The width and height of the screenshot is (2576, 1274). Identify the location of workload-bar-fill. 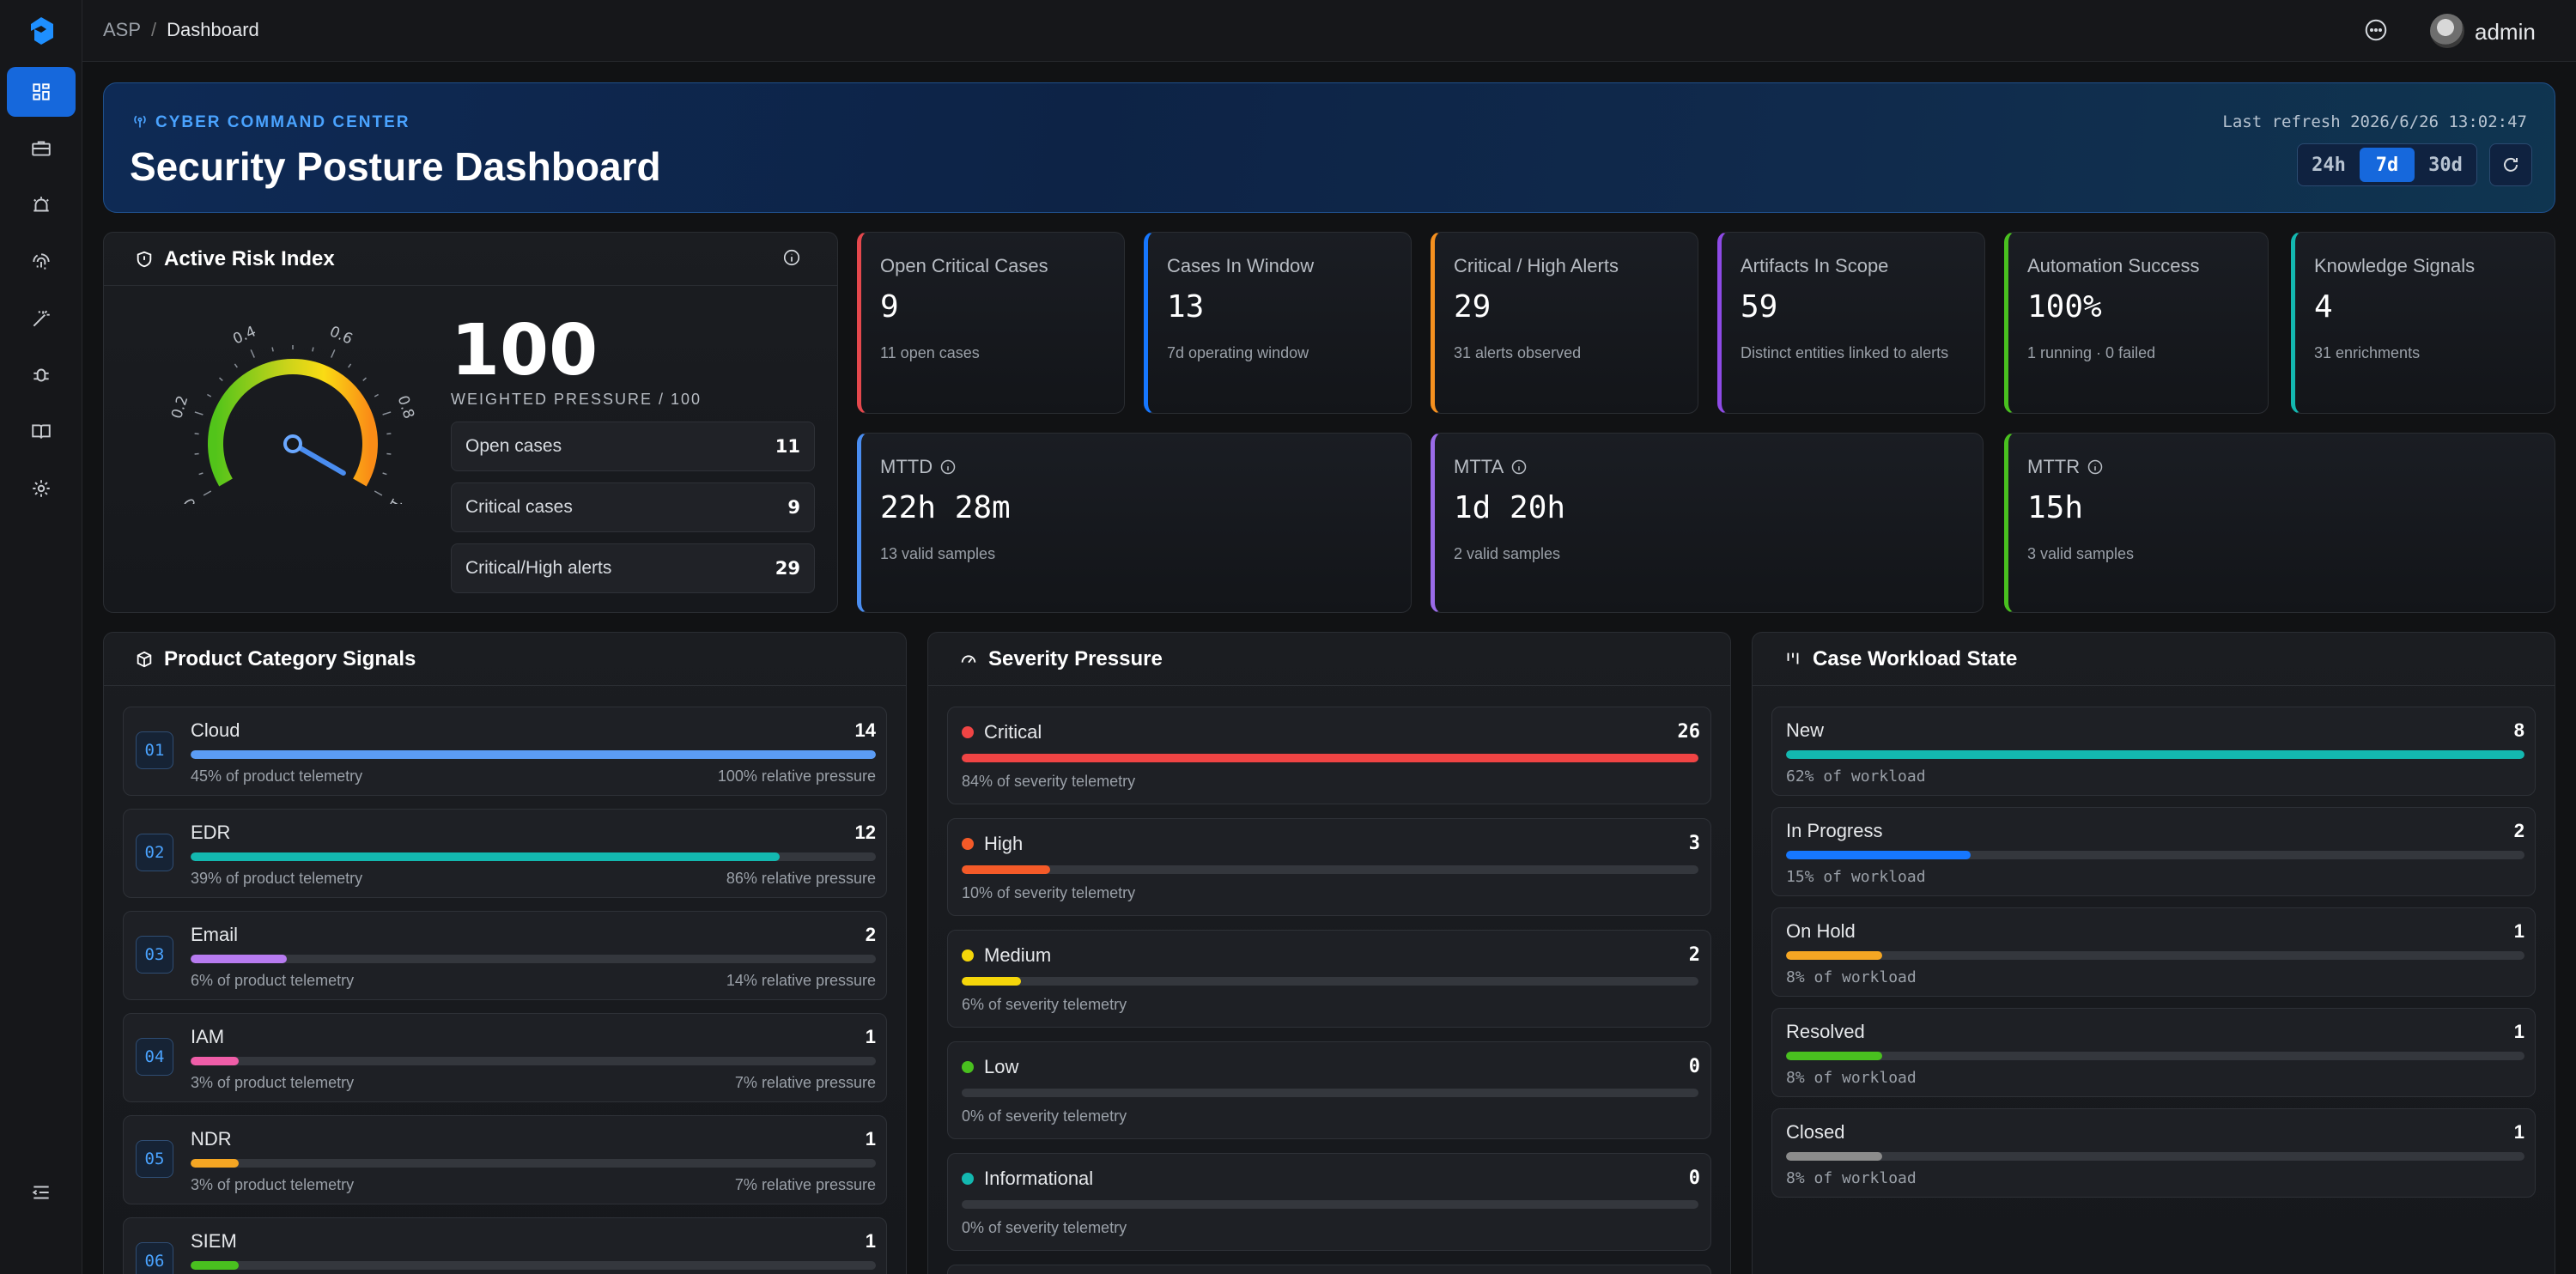
(2155, 755).